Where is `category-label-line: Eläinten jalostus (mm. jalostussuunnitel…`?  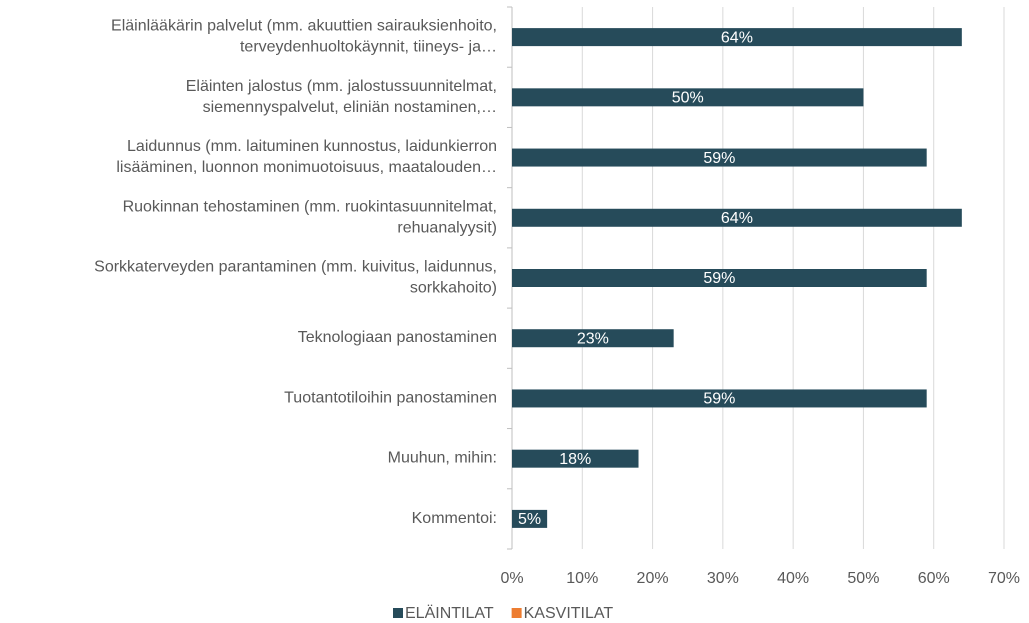
category-label-line: Eläinten jalostus (mm. jalostussuunnitel… is located at coordinates (341, 86).